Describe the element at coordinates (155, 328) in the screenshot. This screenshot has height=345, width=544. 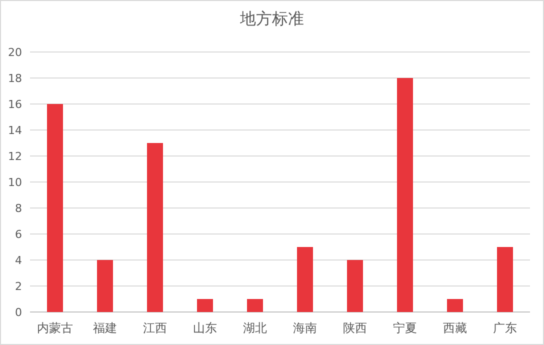
I see `x-tick-label: 江西` at that location.